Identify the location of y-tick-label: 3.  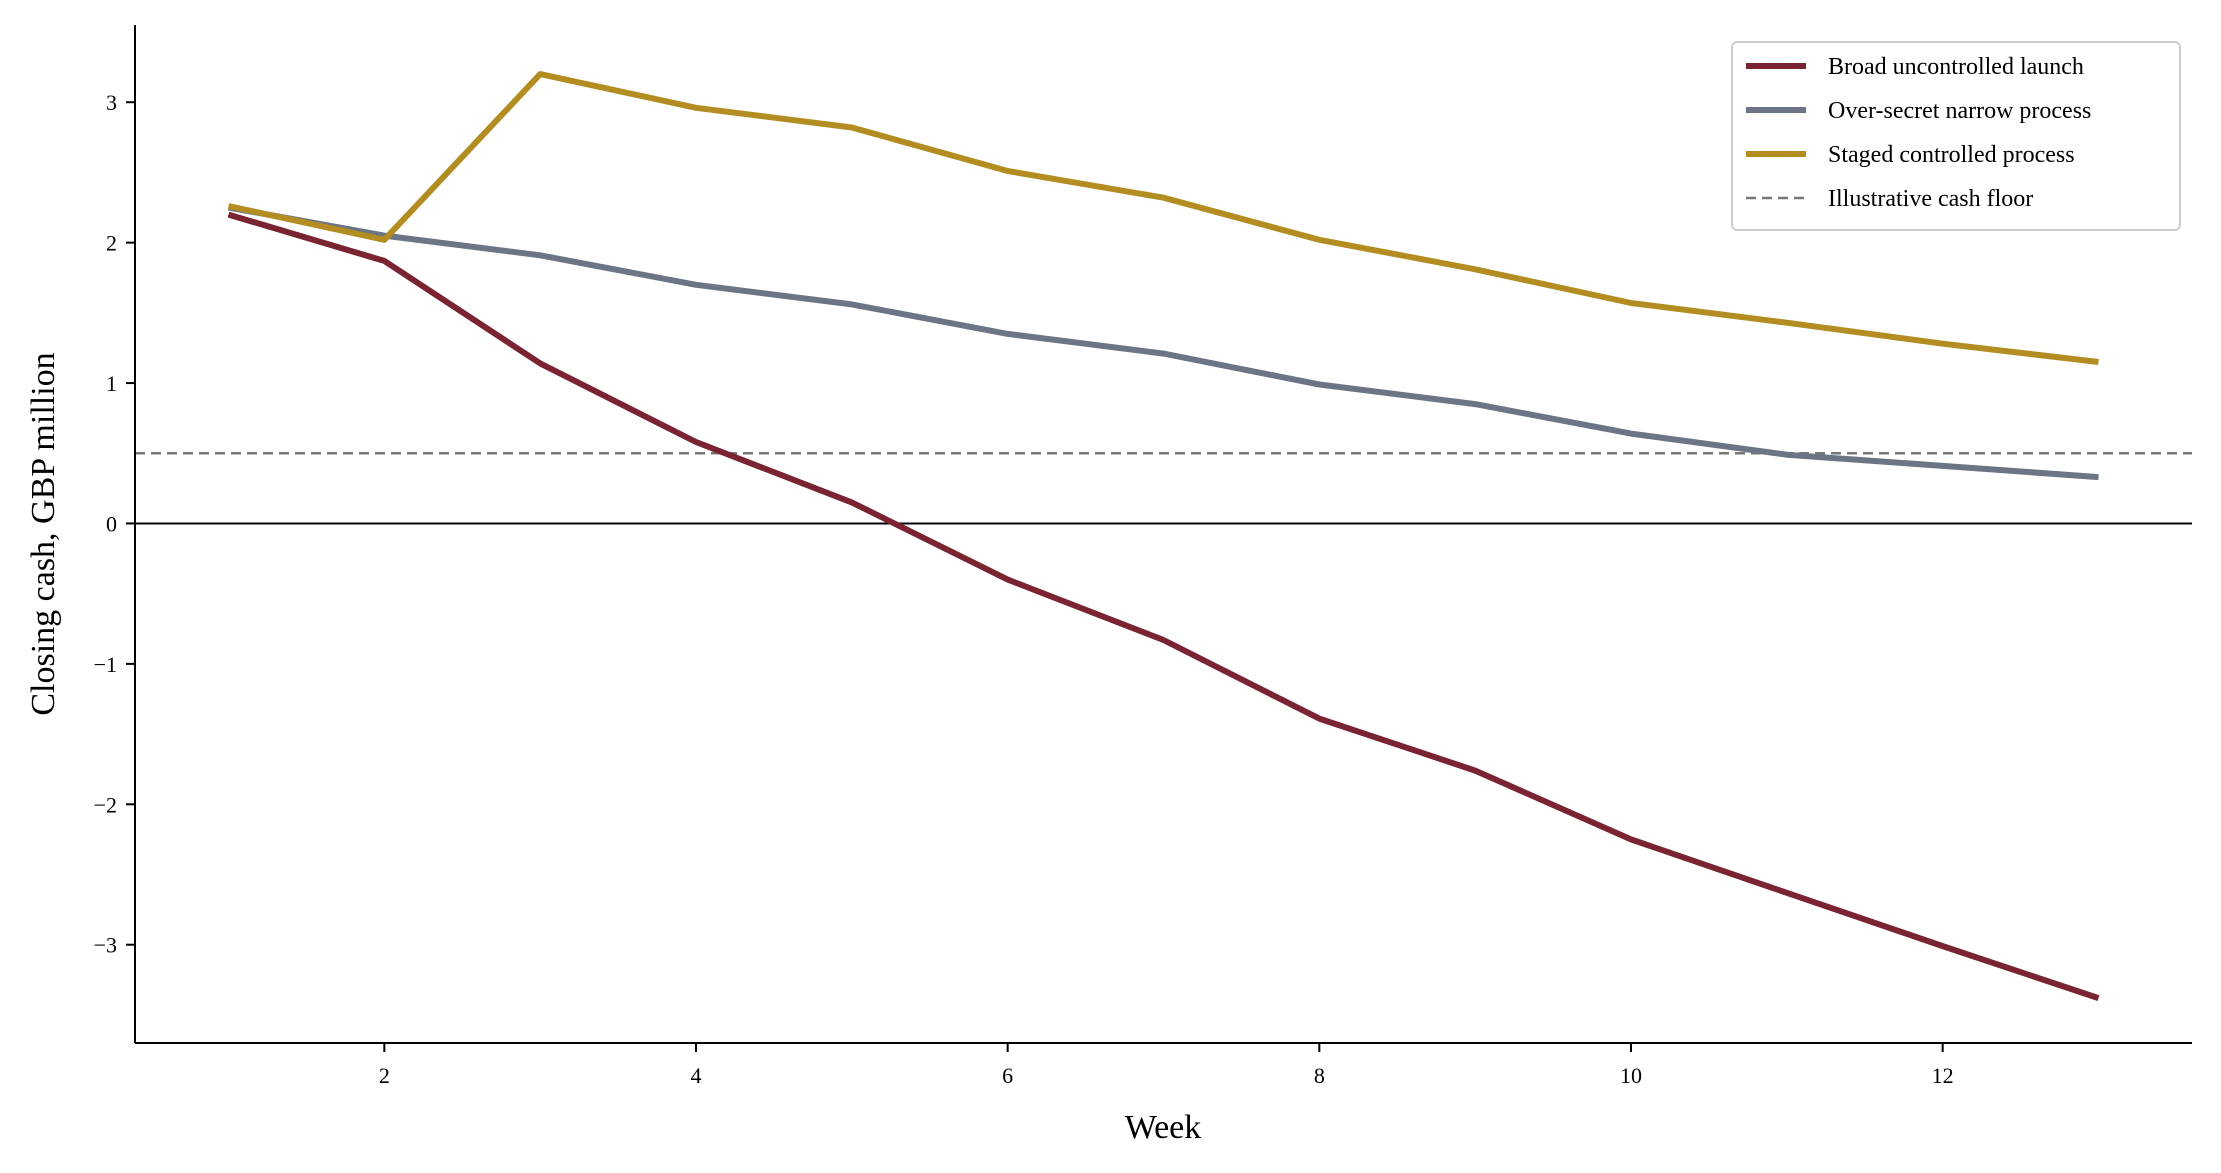
(111, 102).